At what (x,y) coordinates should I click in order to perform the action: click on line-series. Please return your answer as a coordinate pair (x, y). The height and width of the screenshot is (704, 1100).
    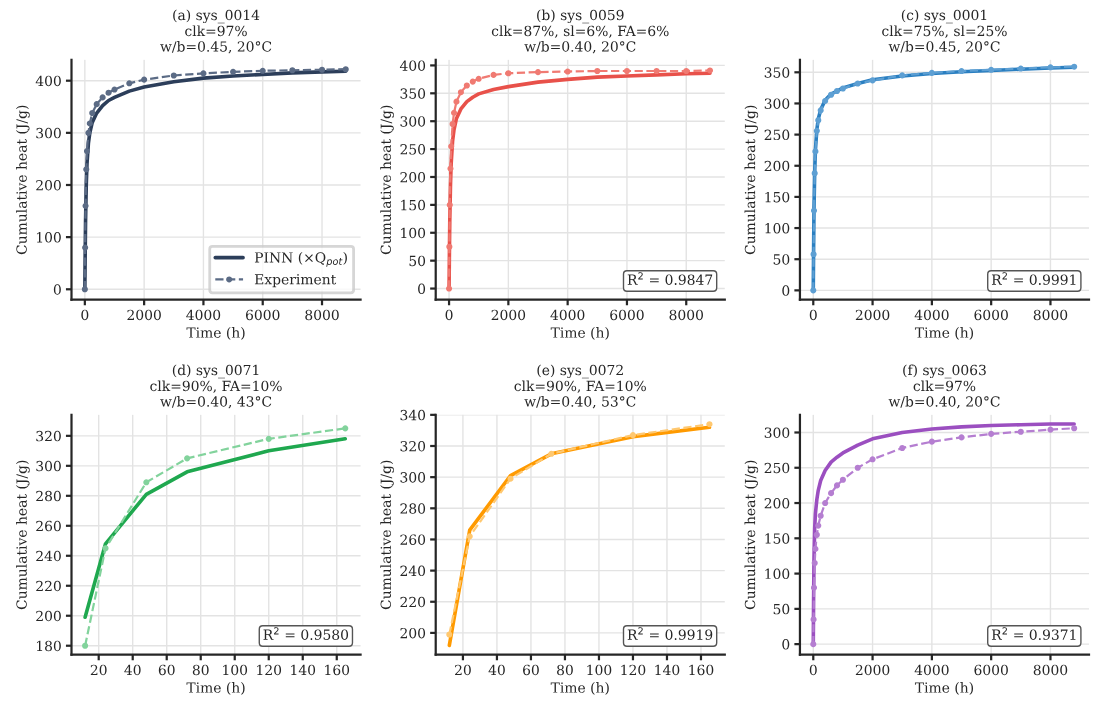
    Looking at the image, I should click on (215, 528).